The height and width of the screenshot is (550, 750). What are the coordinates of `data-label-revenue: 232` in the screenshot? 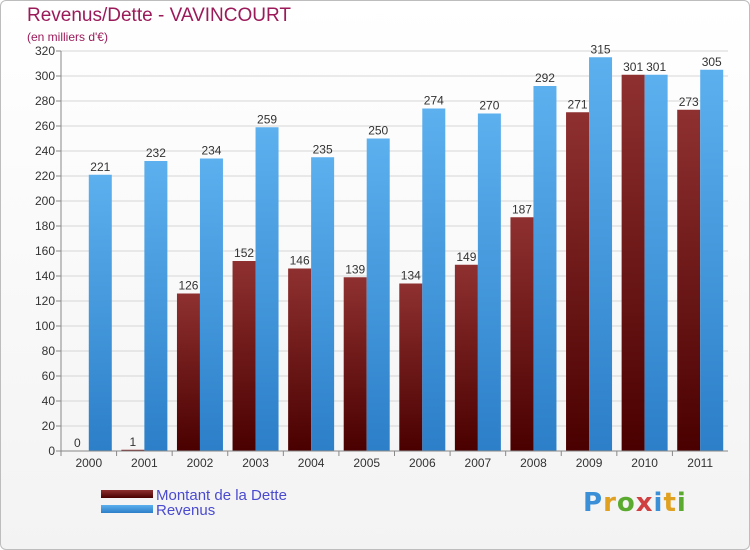 It's located at (156, 153).